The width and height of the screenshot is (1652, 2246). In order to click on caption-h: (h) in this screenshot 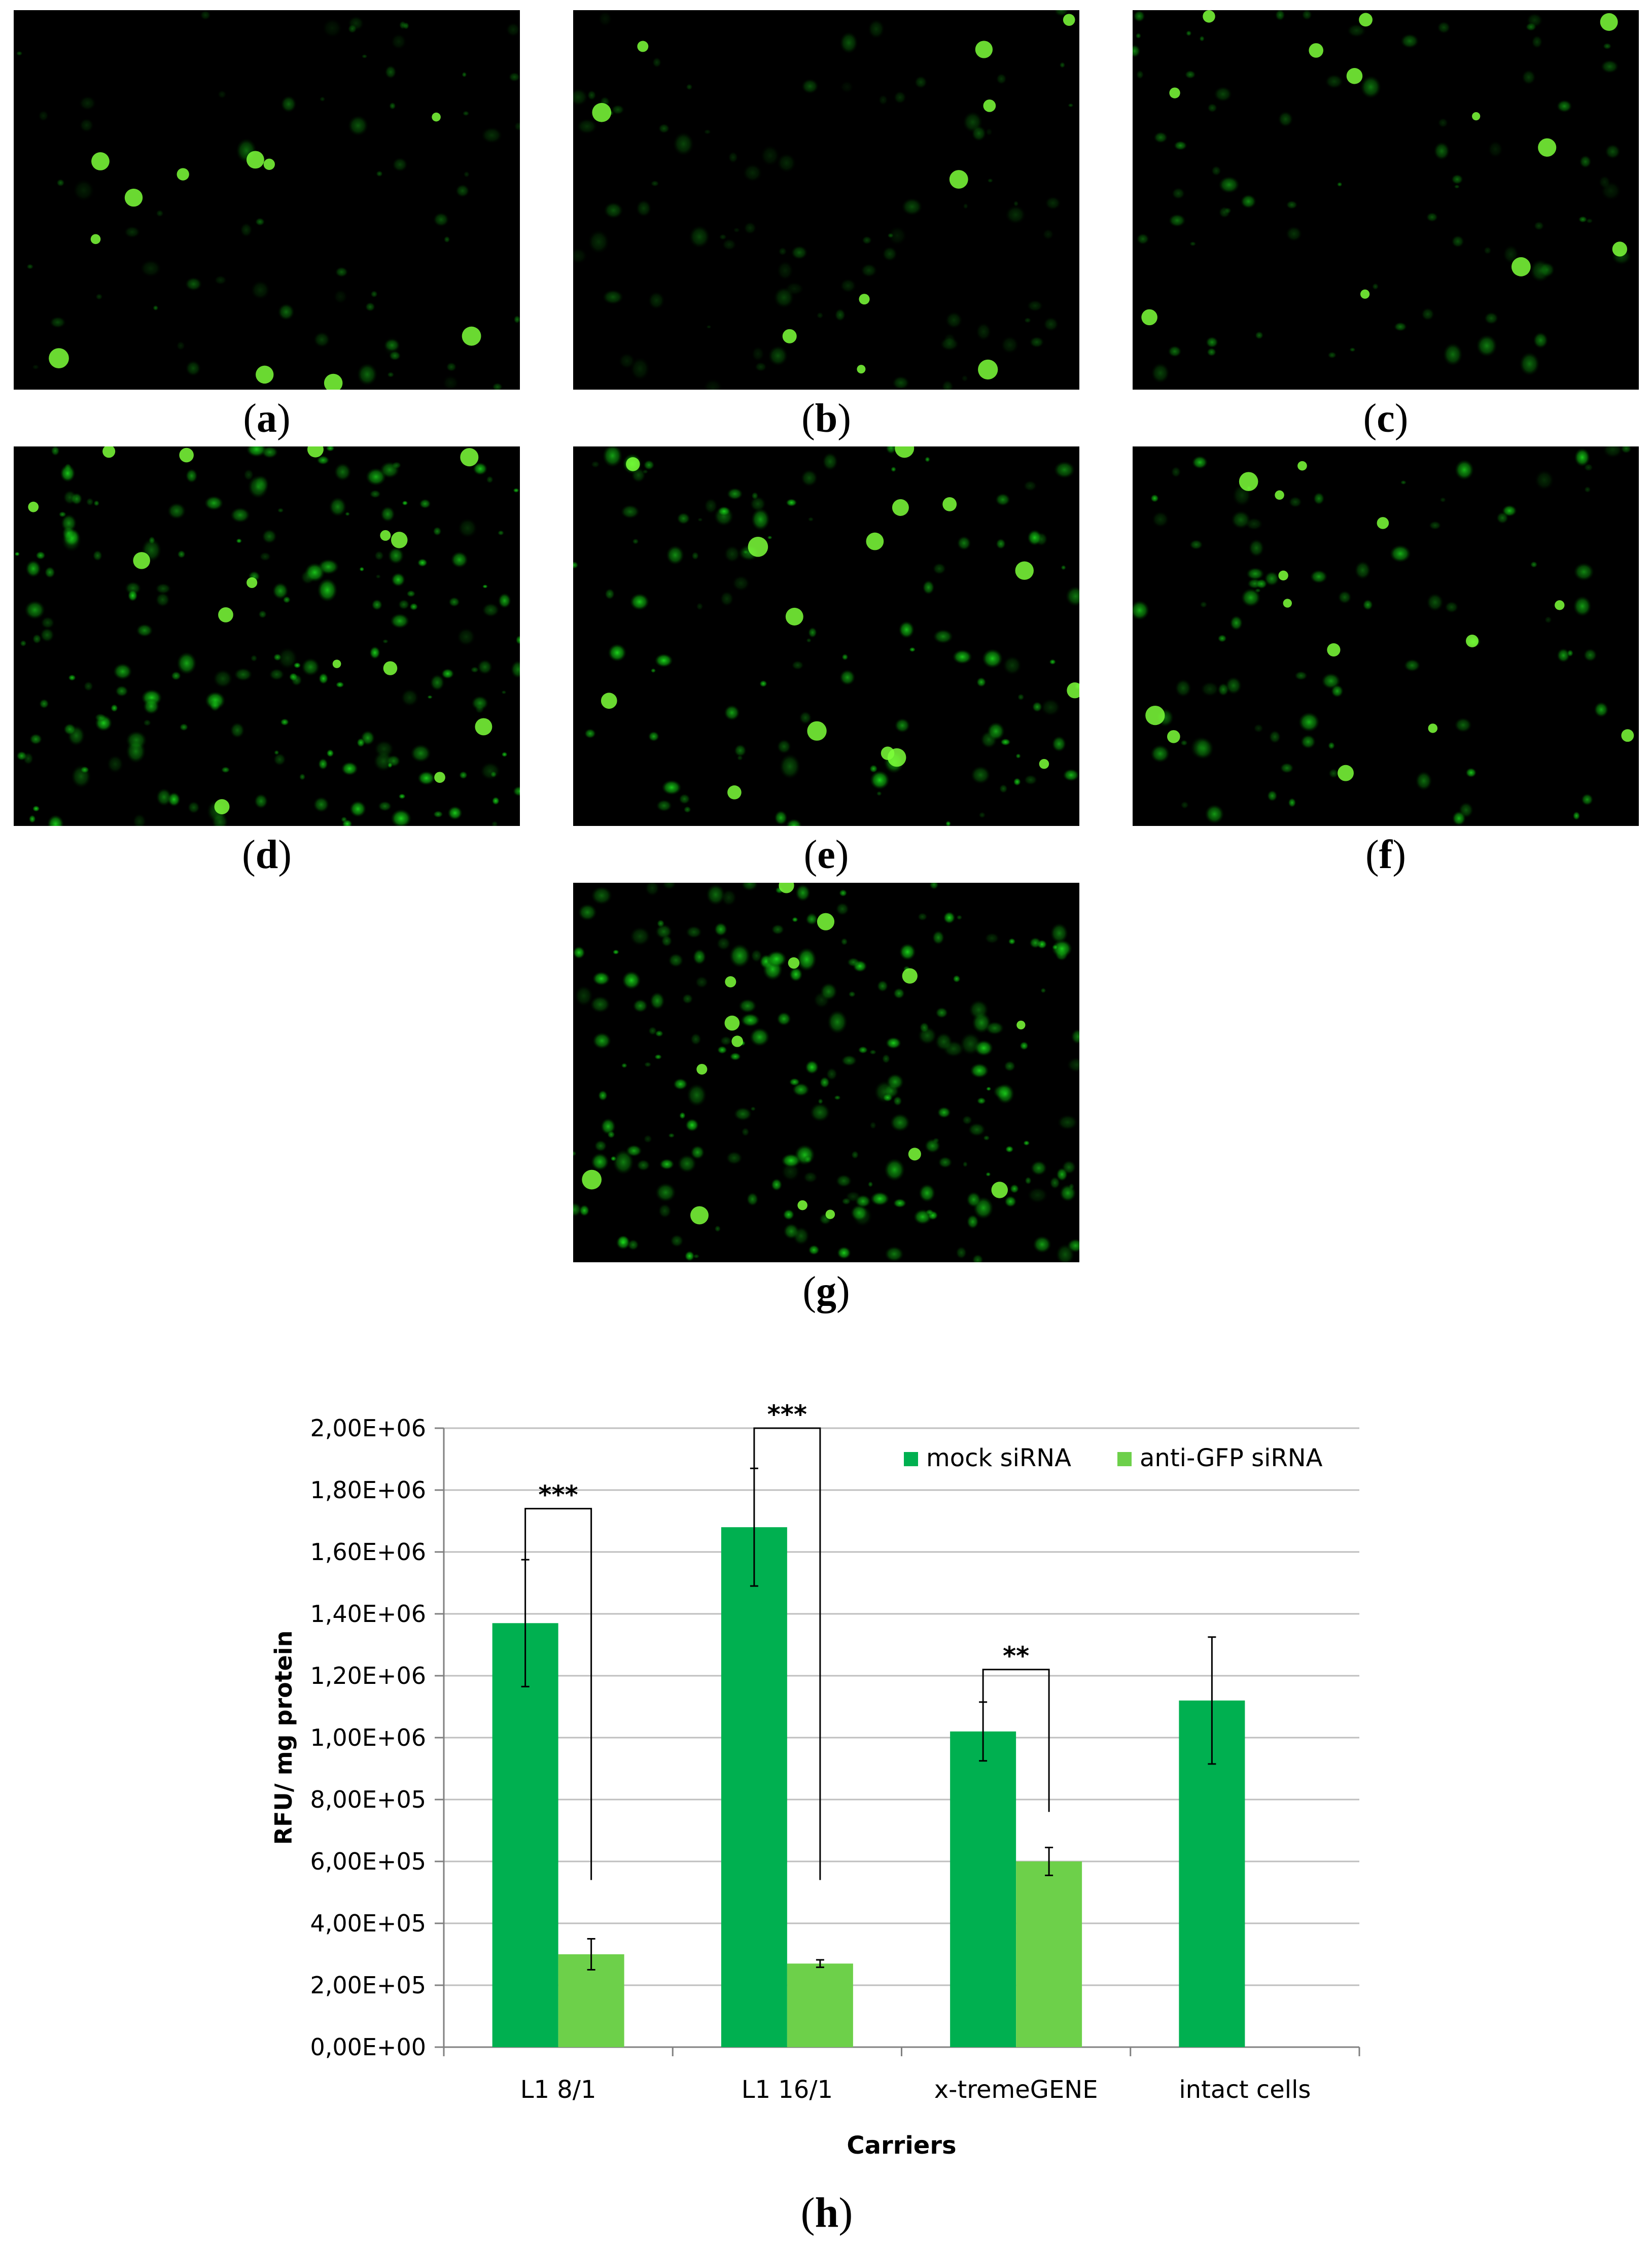, I will do `click(826, 2212)`.